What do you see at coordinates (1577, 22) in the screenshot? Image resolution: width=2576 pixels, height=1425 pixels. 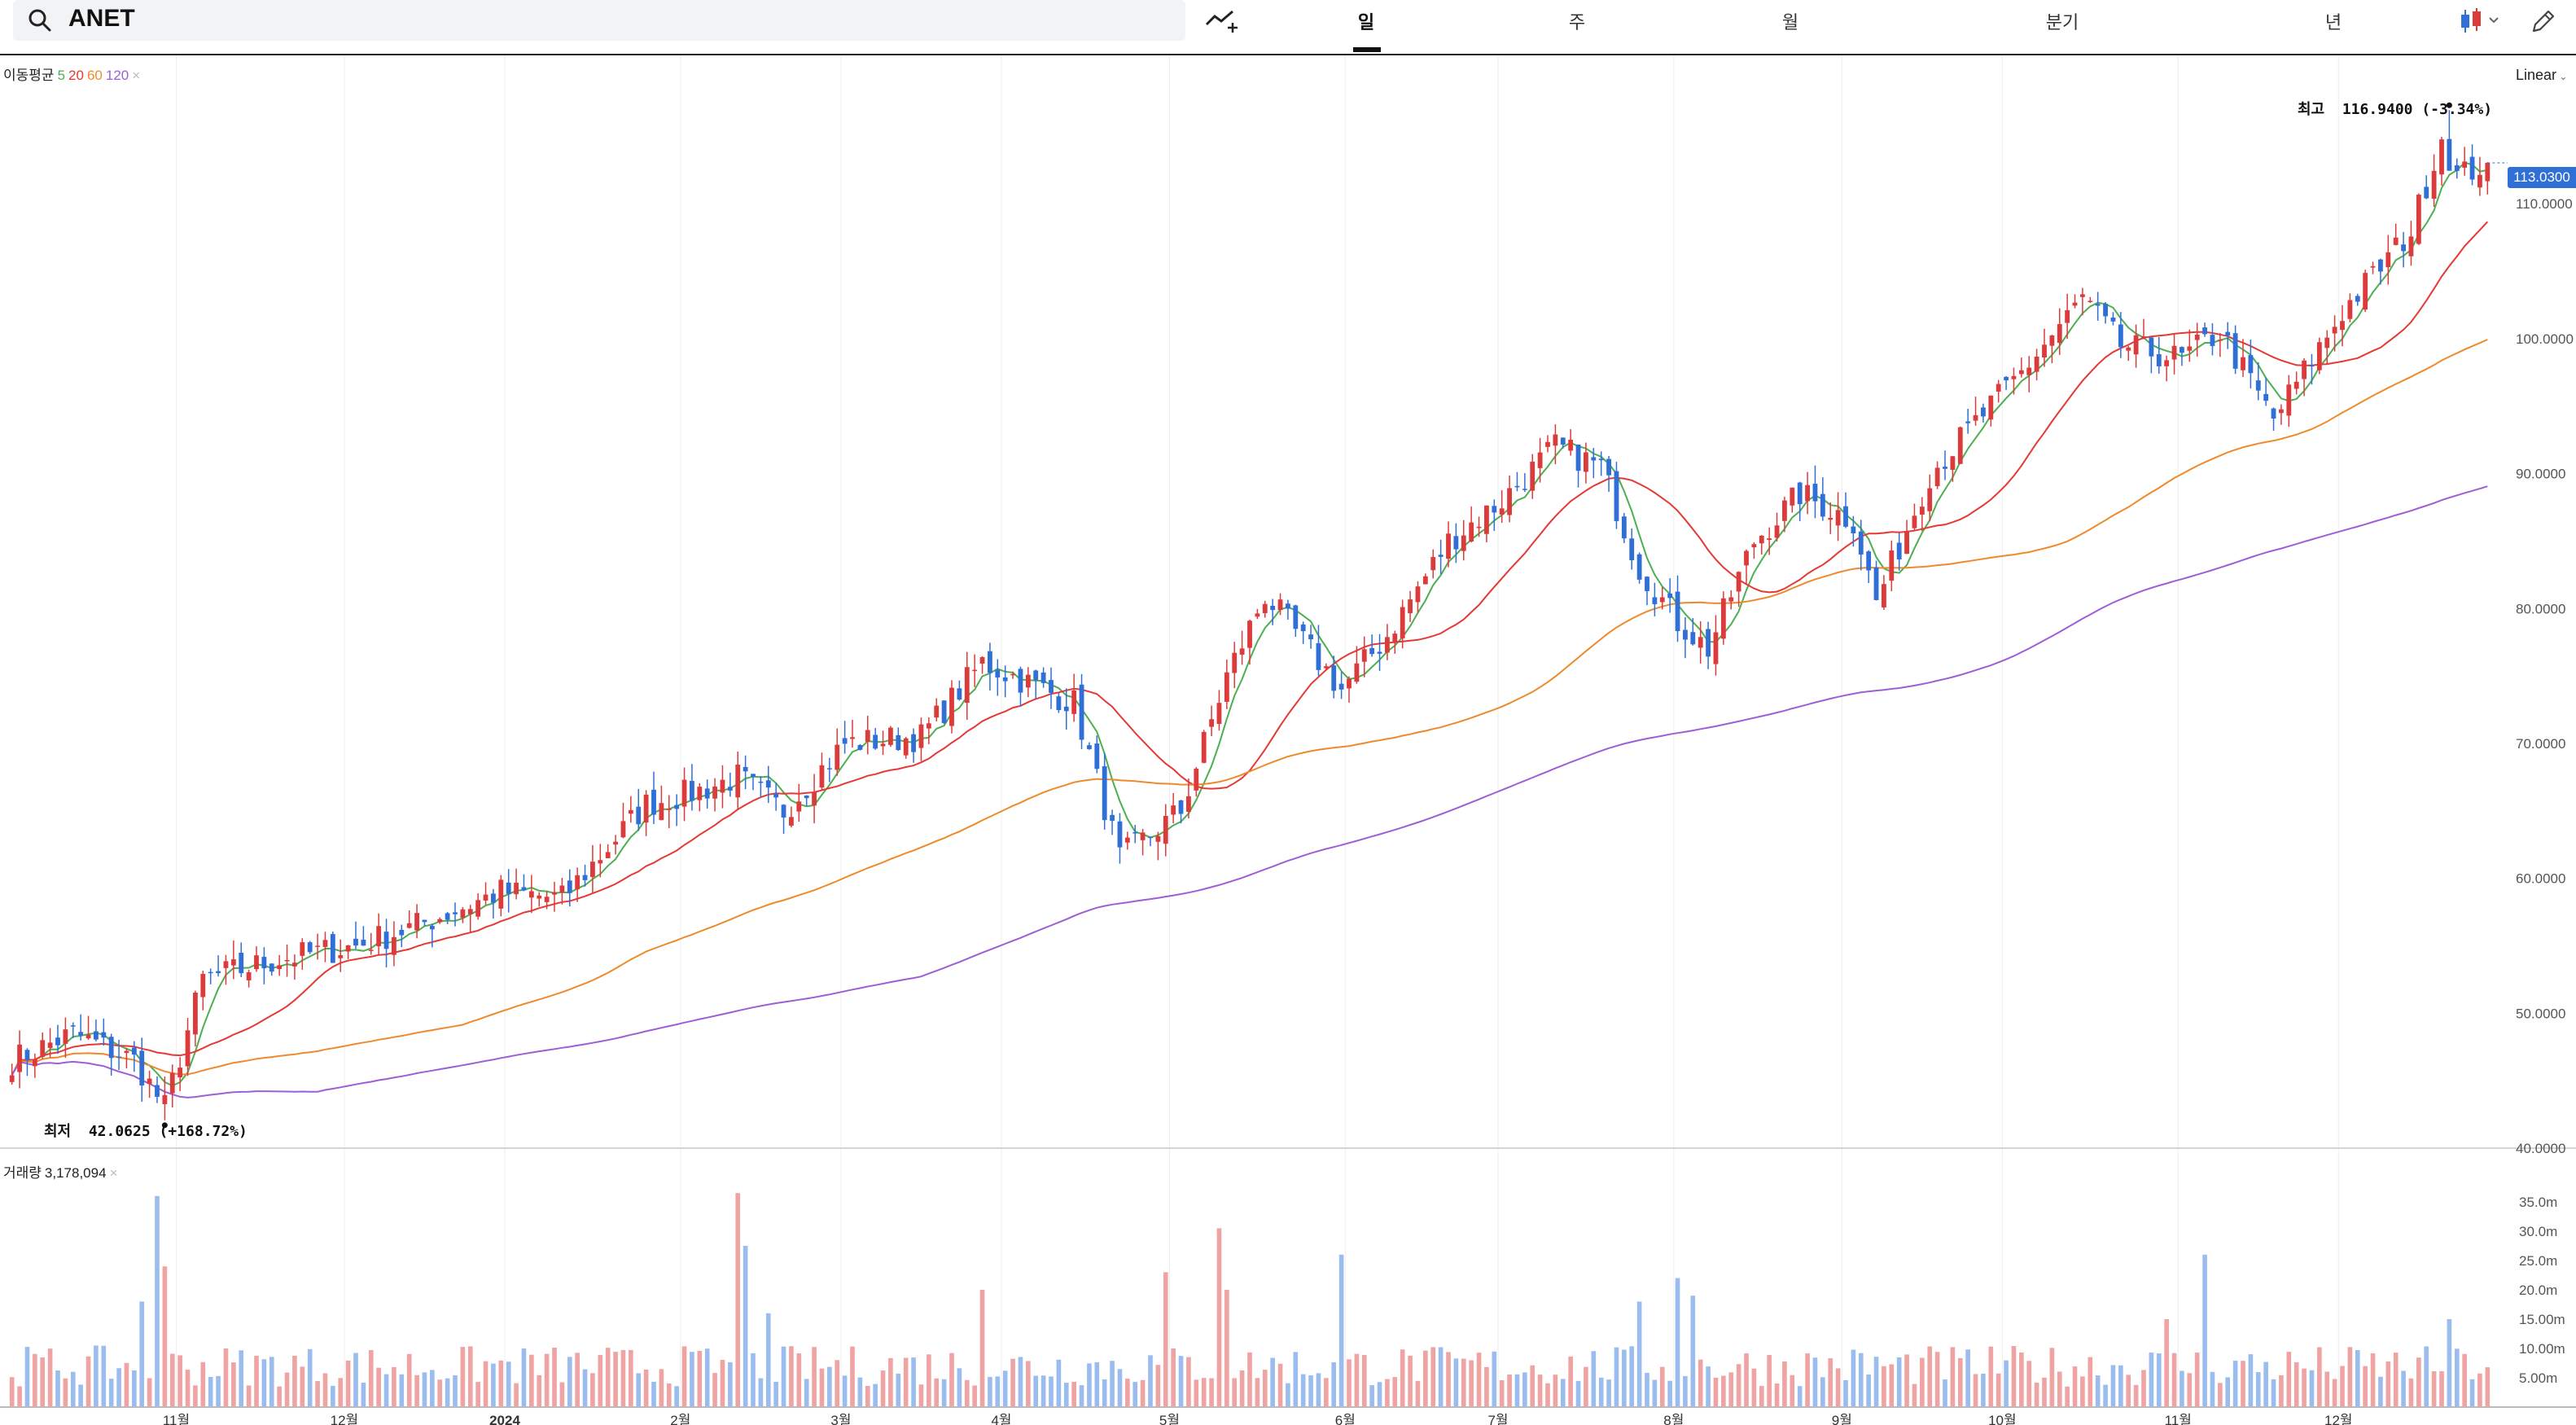 I see `tab-week: 주` at bounding box center [1577, 22].